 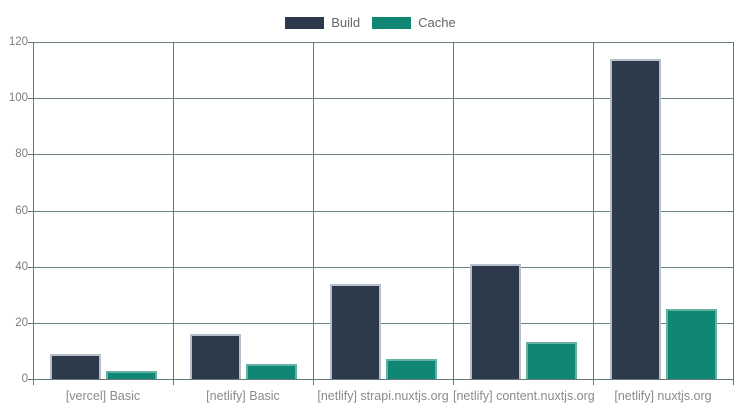 What do you see at coordinates (383, 396) in the screenshot?
I see `category-label: [netlify] strapi.nuxtjs.org` at bounding box center [383, 396].